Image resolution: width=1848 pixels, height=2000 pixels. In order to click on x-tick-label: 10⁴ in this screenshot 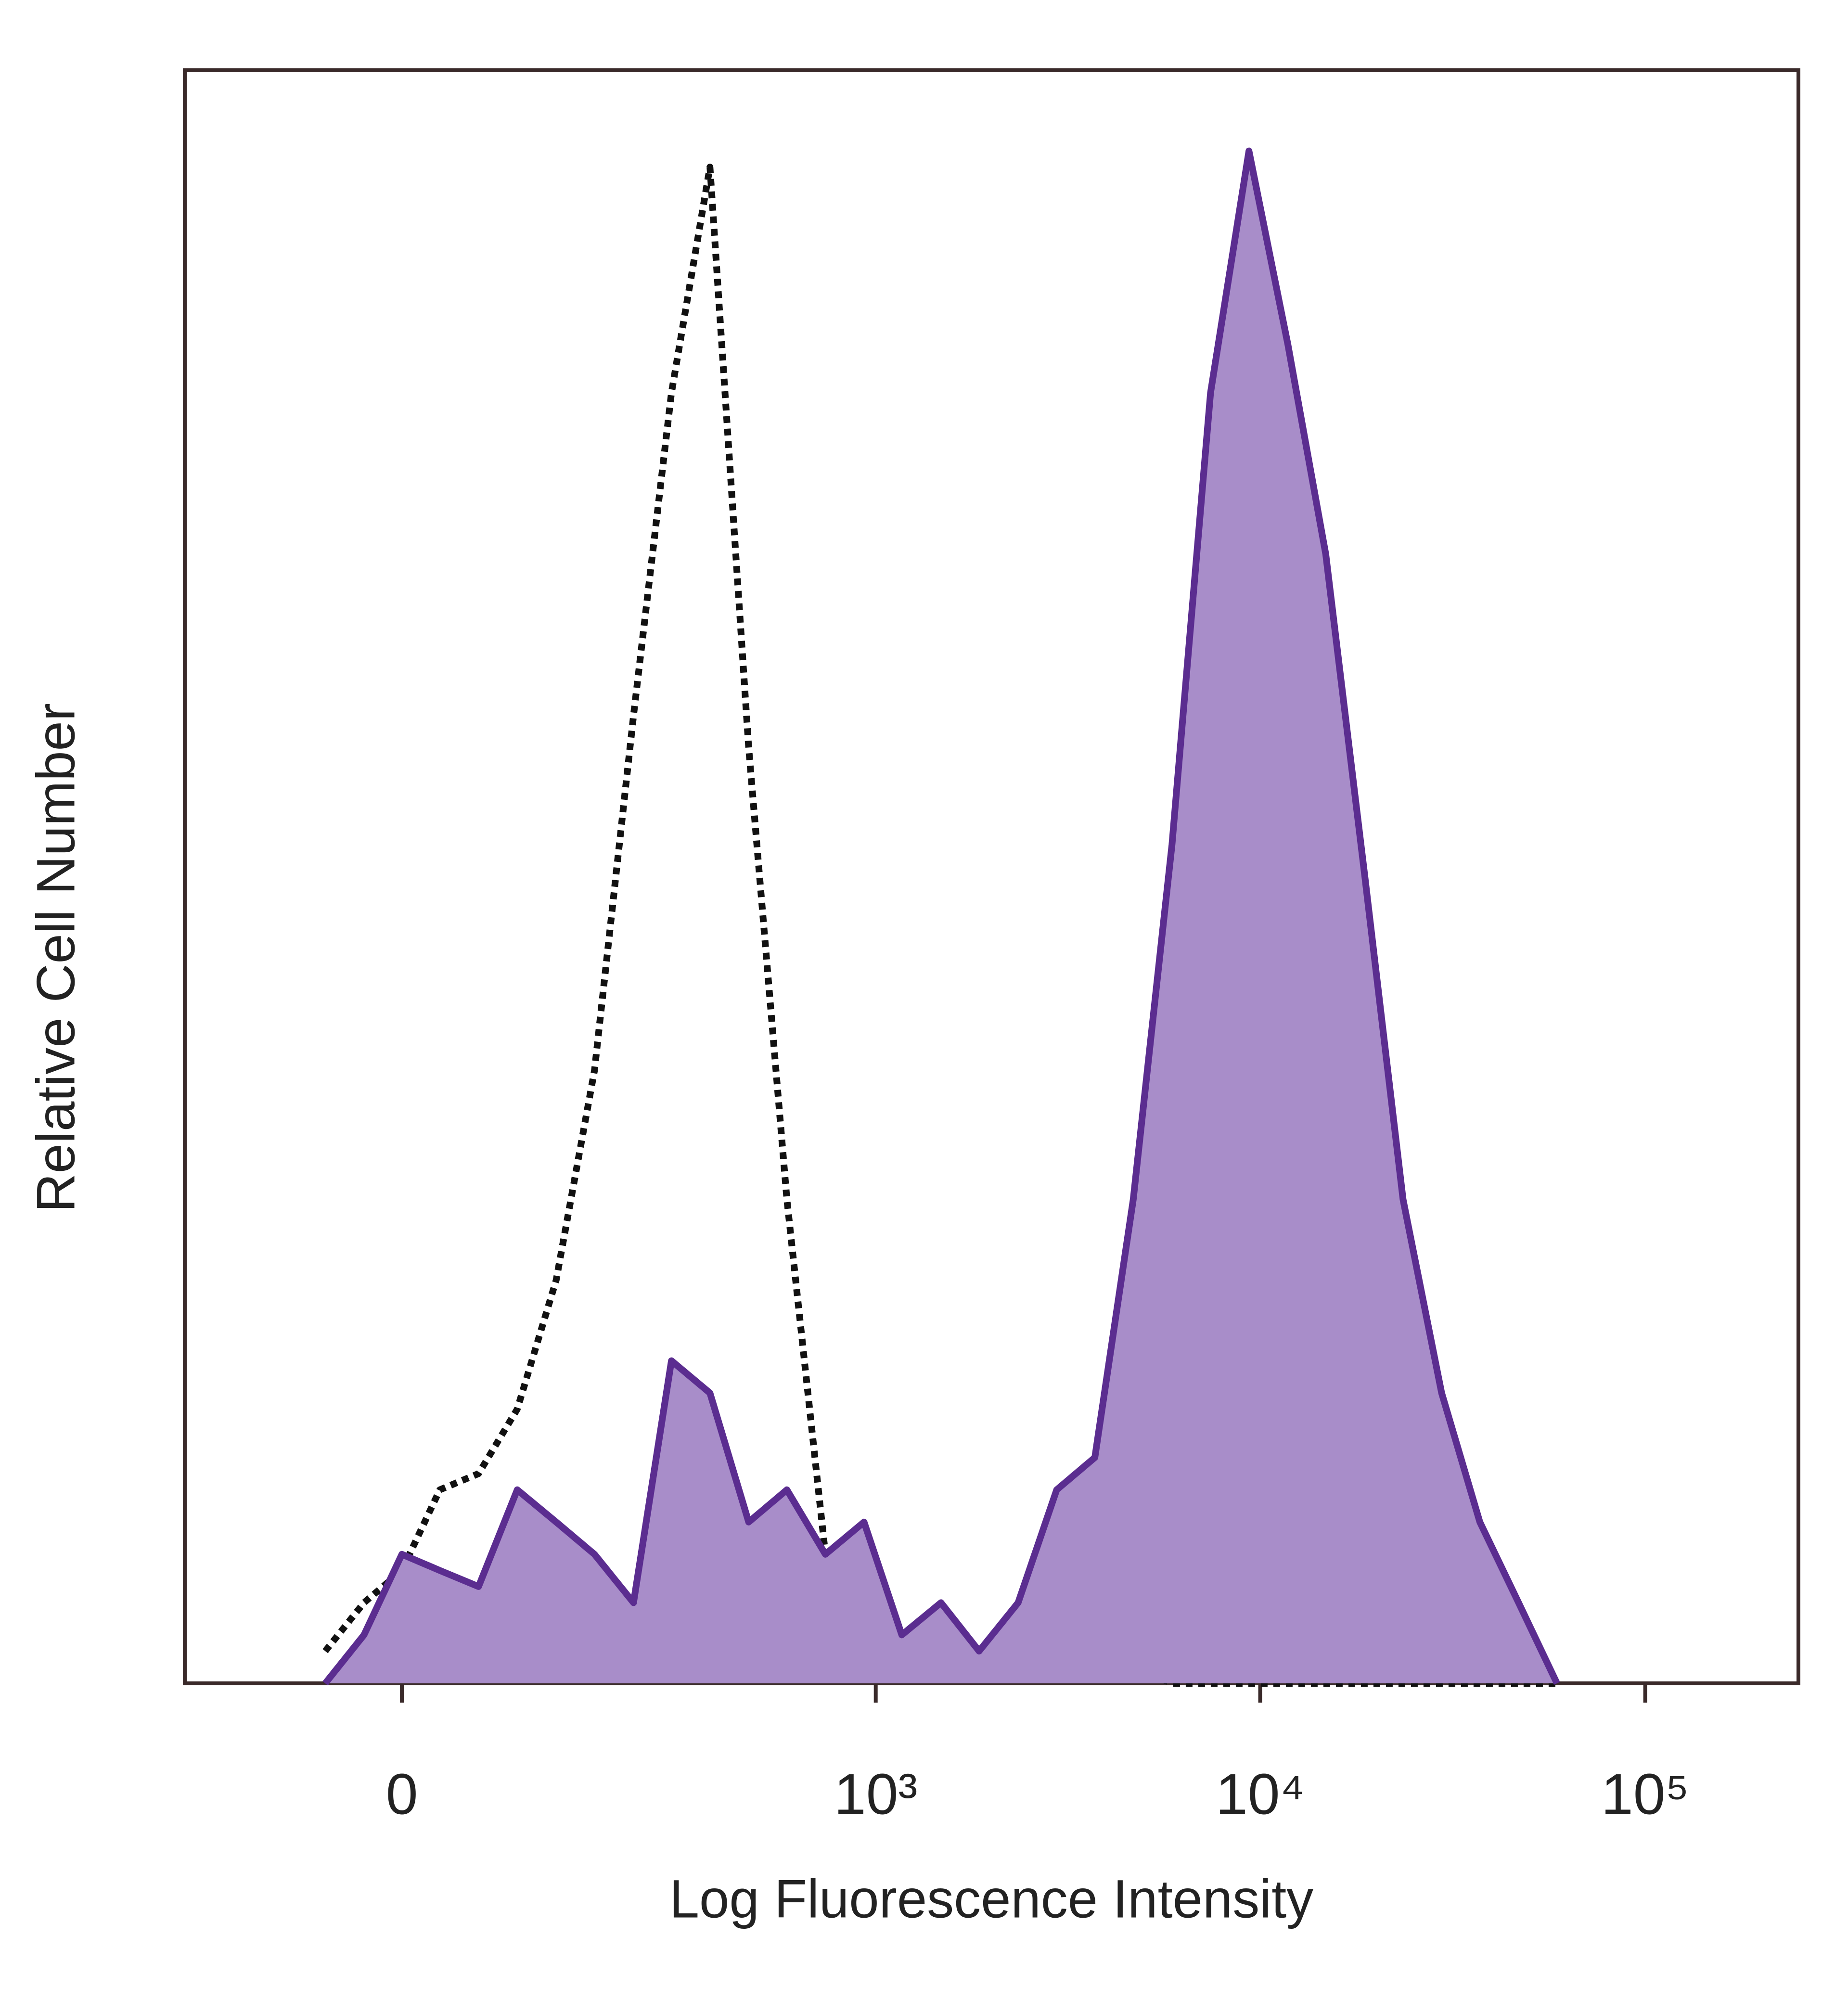, I will do `click(1260, 1794)`.